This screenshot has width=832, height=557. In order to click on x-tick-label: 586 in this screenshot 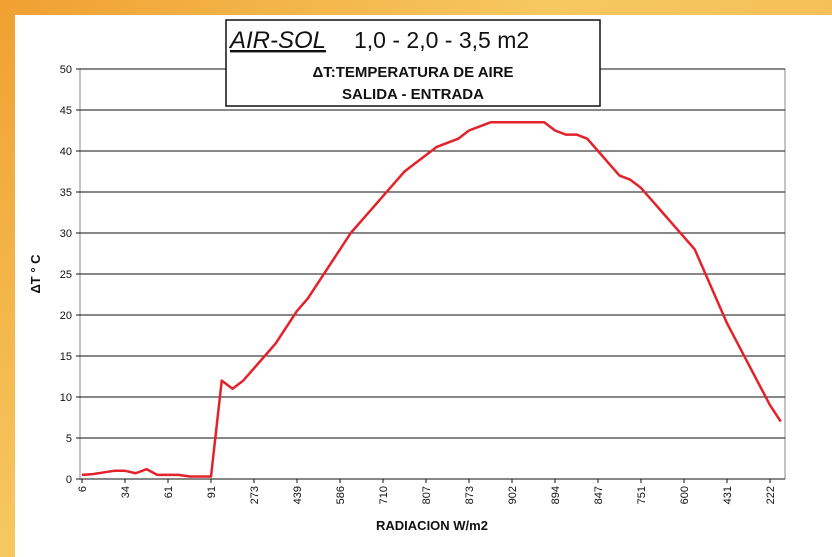, I will do `click(341, 495)`.